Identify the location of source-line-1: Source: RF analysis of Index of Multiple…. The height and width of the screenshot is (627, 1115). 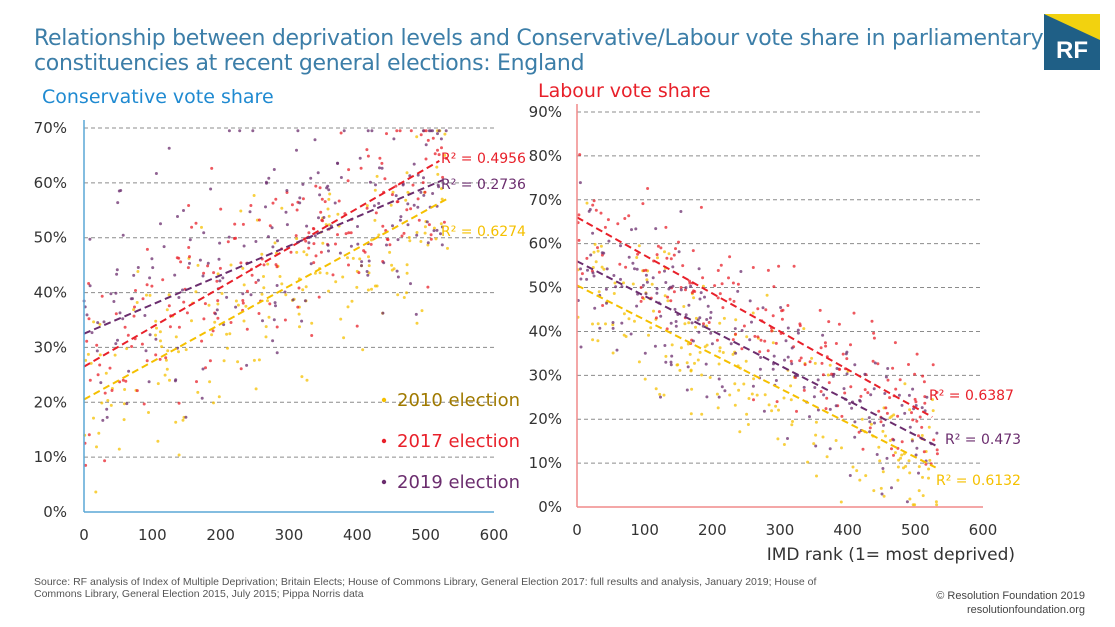
(425, 582).